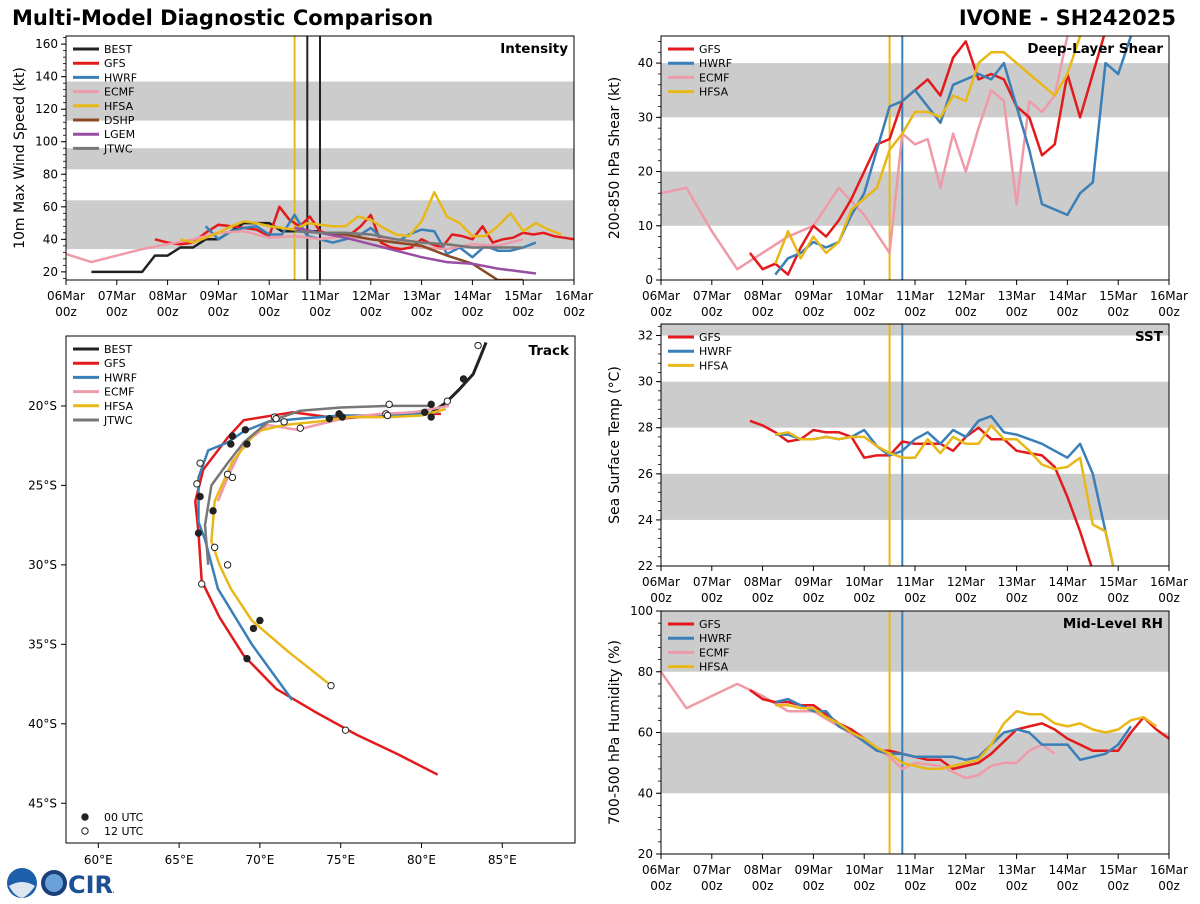  I want to click on y-tick-label: 40°S, so click(42, 724).